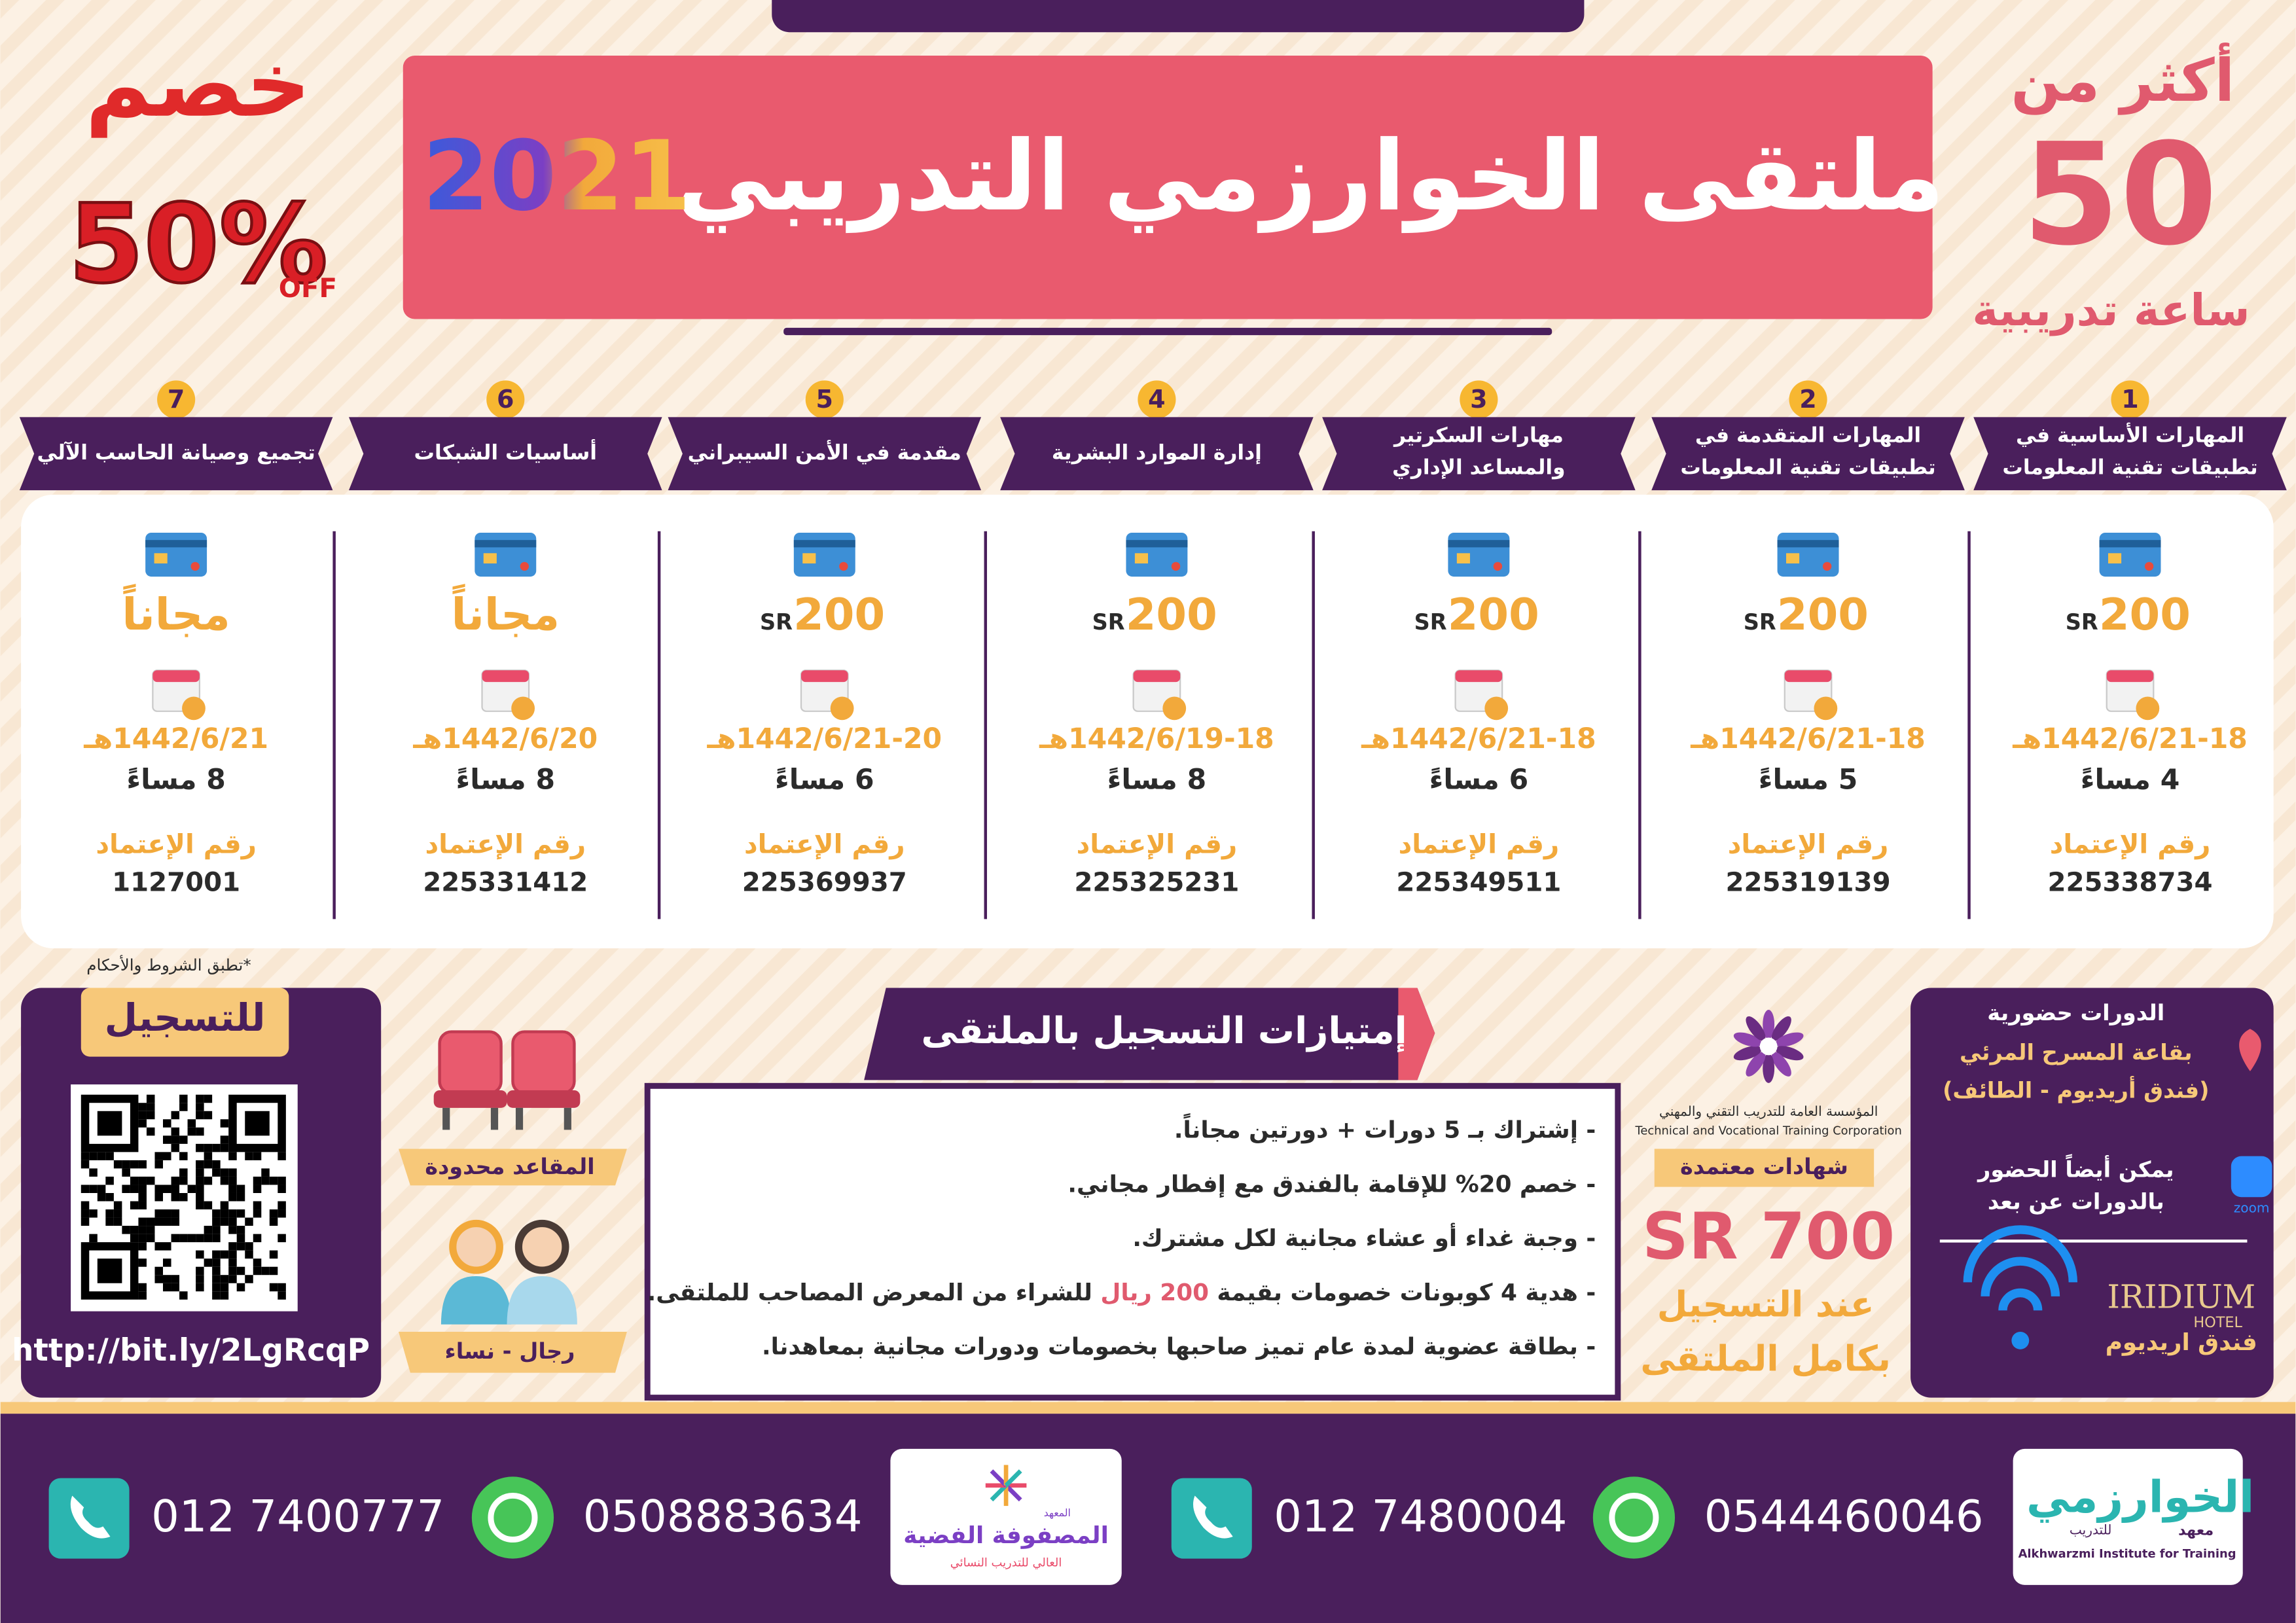  What do you see at coordinates (1768, 1111) in the screenshot?
I see `org-name-ar: المؤسسة العامة للتدريب التقني والمهني` at bounding box center [1768, 1111].